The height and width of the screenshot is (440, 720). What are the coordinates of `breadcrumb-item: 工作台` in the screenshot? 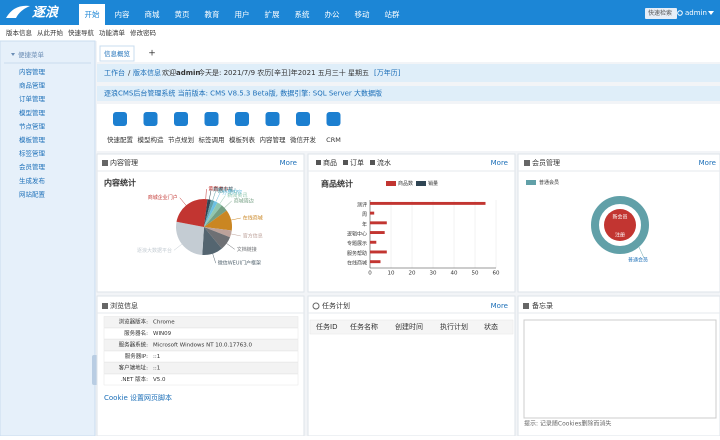 It's located at (114, 72).